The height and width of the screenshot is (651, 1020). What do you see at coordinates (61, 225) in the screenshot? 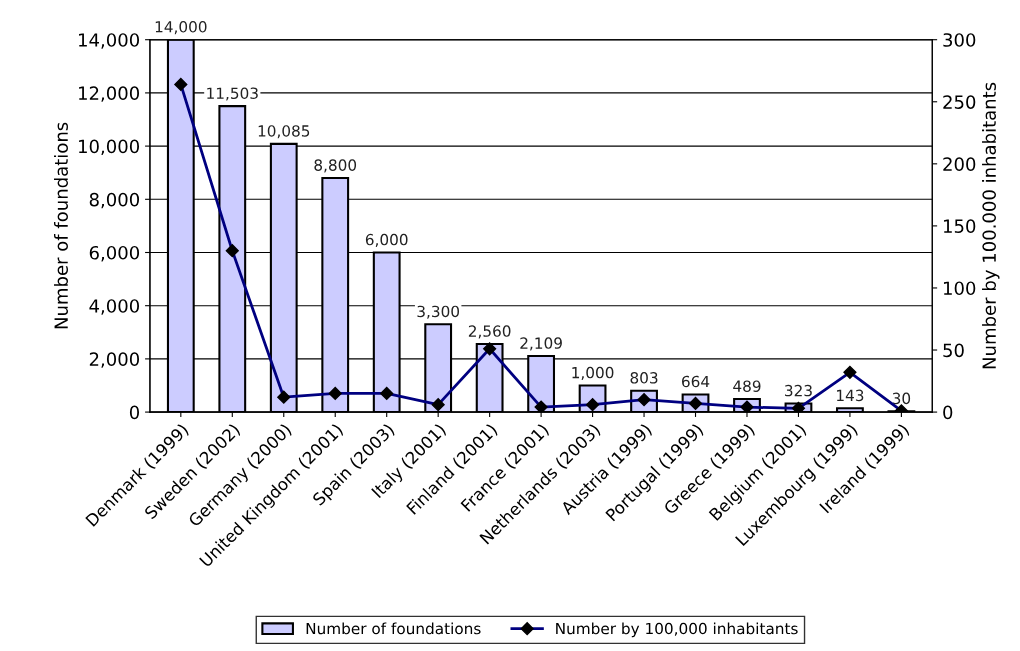
I see `y-axis-title: Number of foundations` at bounding box center [61, 225].